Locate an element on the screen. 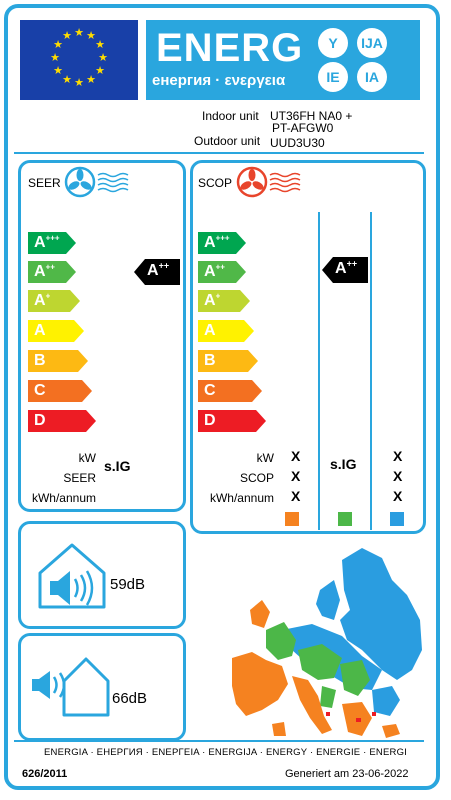 The height and width of the screenshot is (800, 451). scop-class-aplus: A+ is located at coordinates (224, 301).